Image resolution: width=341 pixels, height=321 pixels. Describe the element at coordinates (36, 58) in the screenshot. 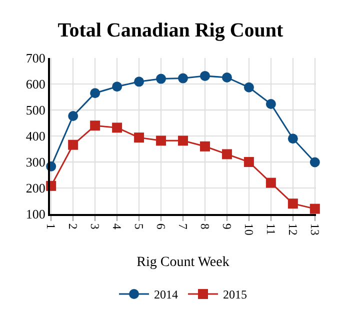

I see `y-tick-label: 700` at that location.